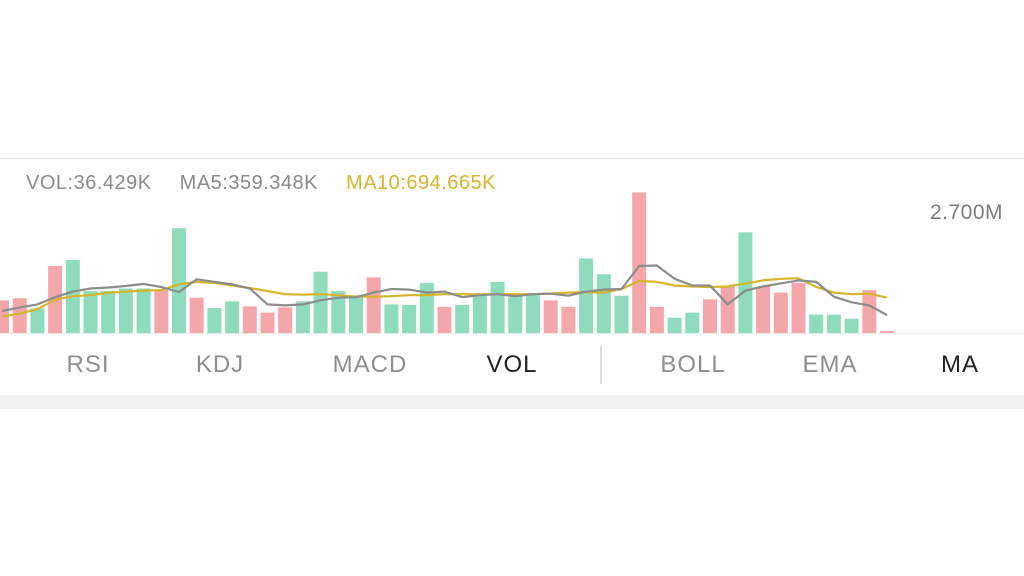 The image size is (1024, 576). What do you see at coordinates (601, 365) in the screenshot?
I see `tab-group-separator` at bounding box center [601, 365].